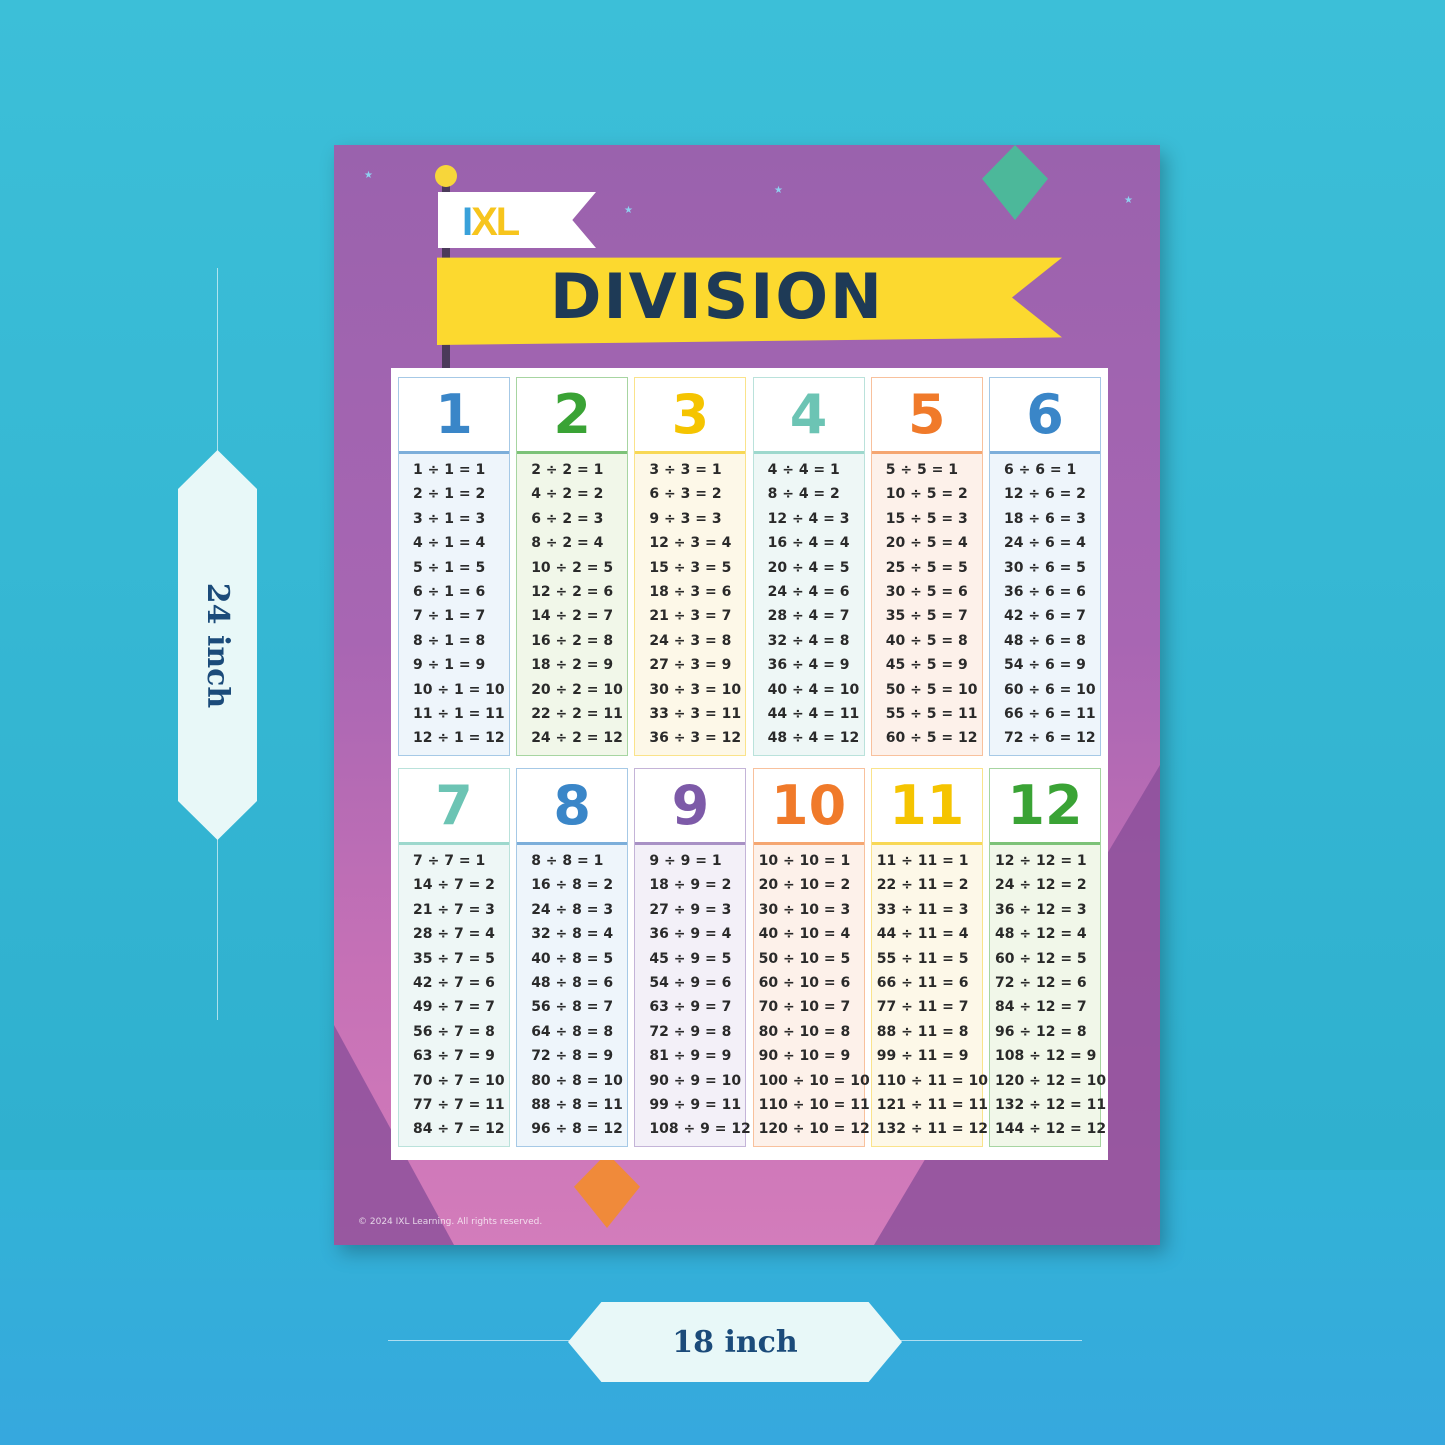 The image size is (1445, 1445). Describe the element at coordinates (1041, 934) in the screenshot. I see `equation: 48 ÷ 12 = 4` at that location.